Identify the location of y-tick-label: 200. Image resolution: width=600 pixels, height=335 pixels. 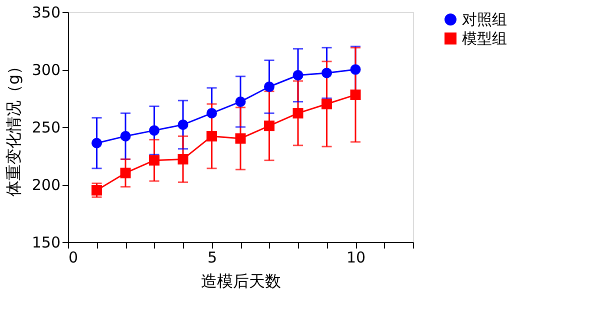
(46, 185).